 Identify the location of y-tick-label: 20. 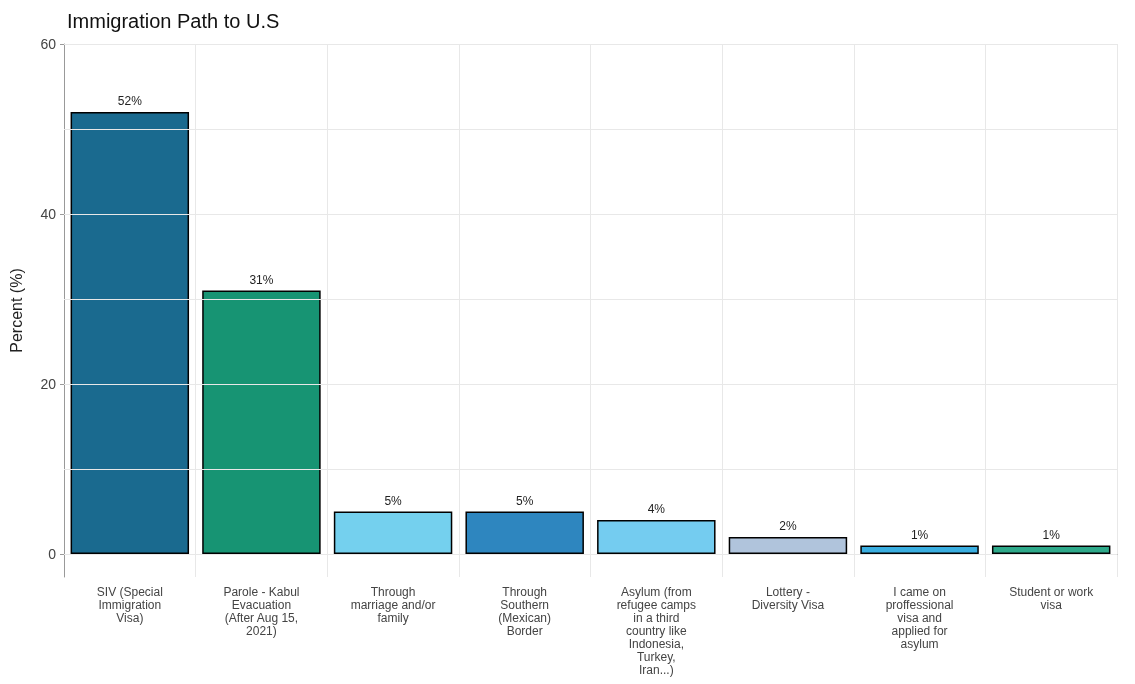
(48, 384).